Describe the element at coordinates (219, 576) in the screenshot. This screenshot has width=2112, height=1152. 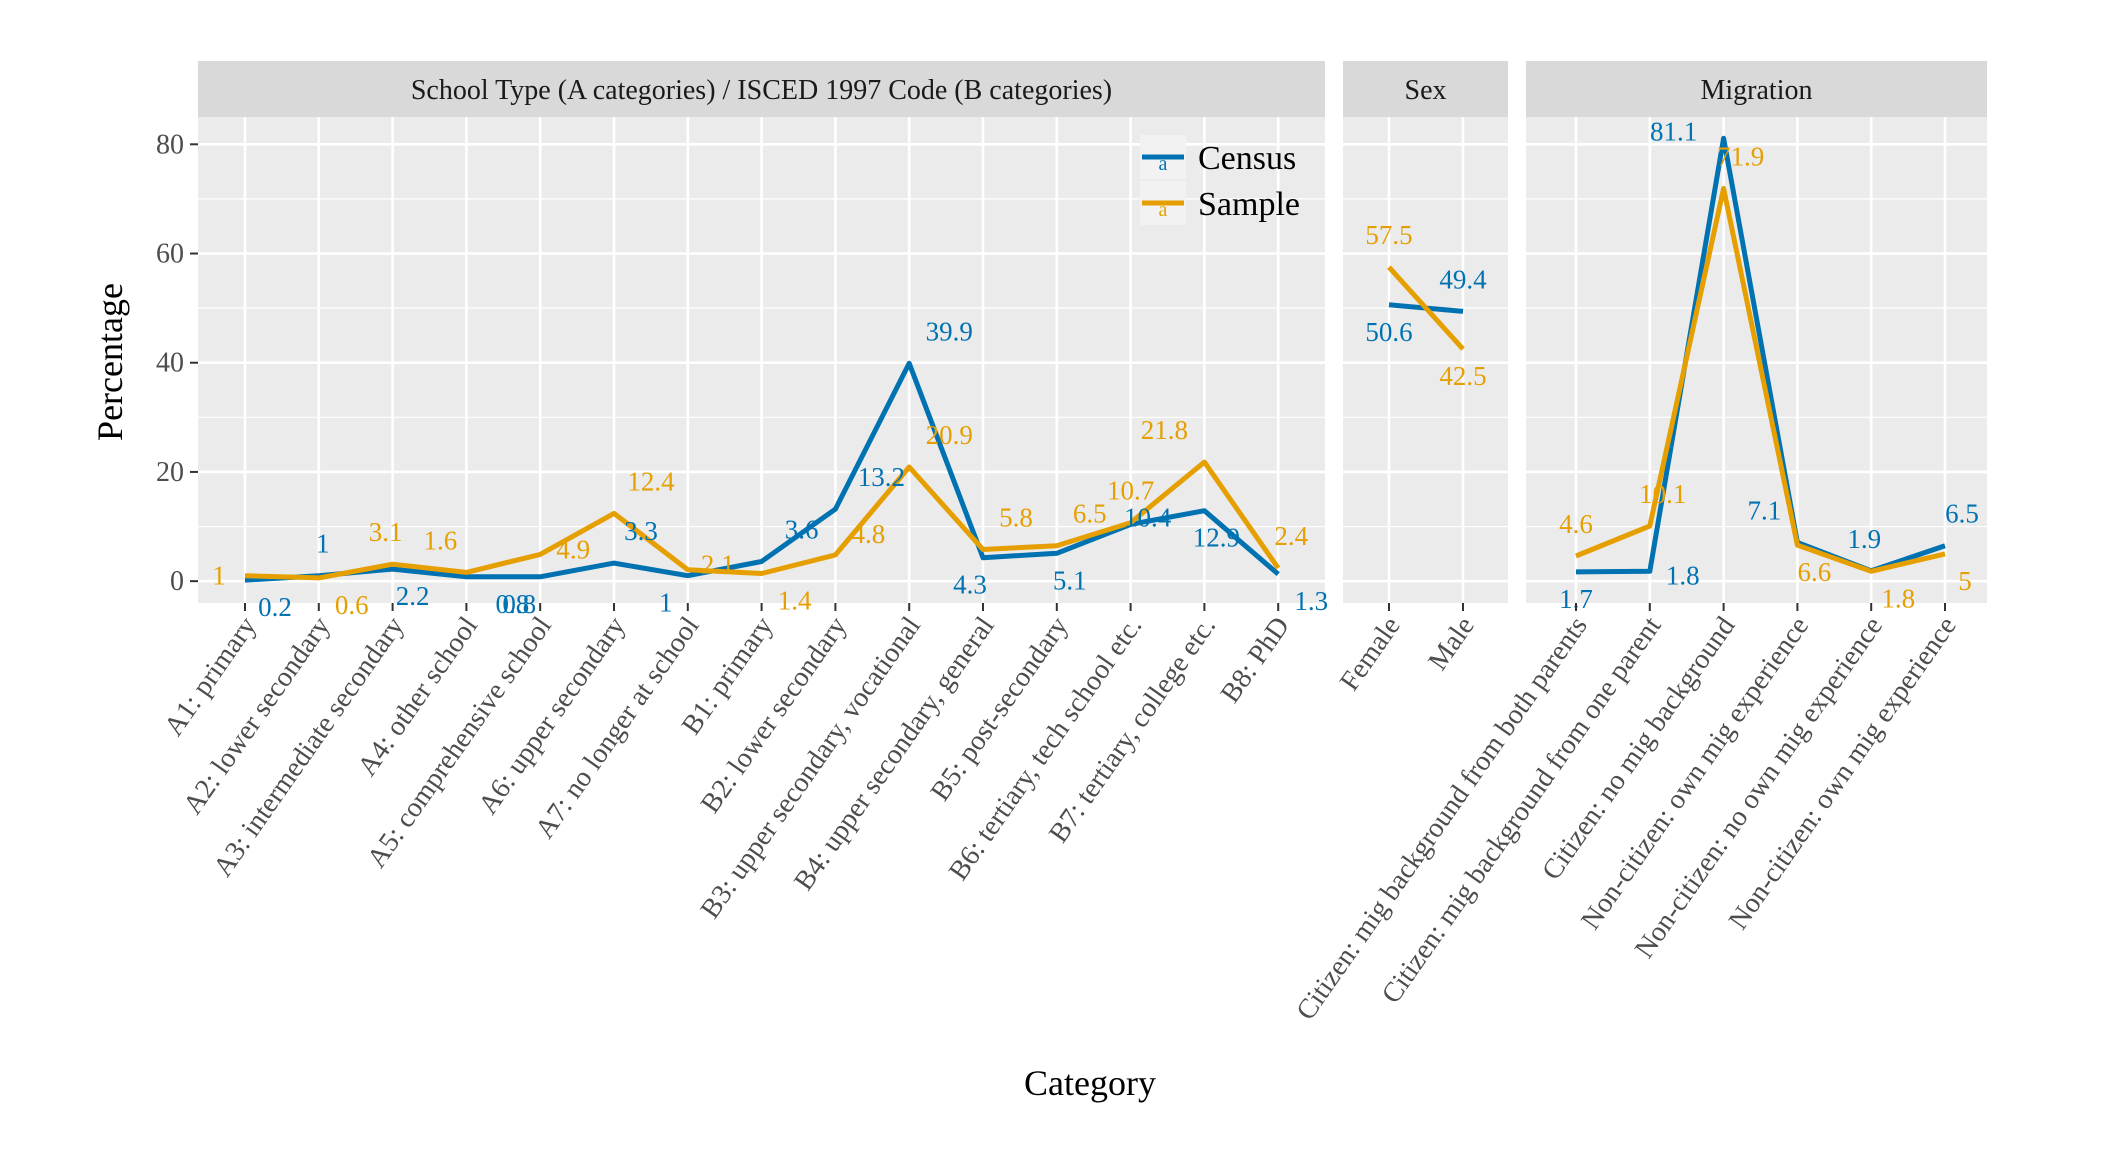
I see `data-label-sample: 1` at that location.